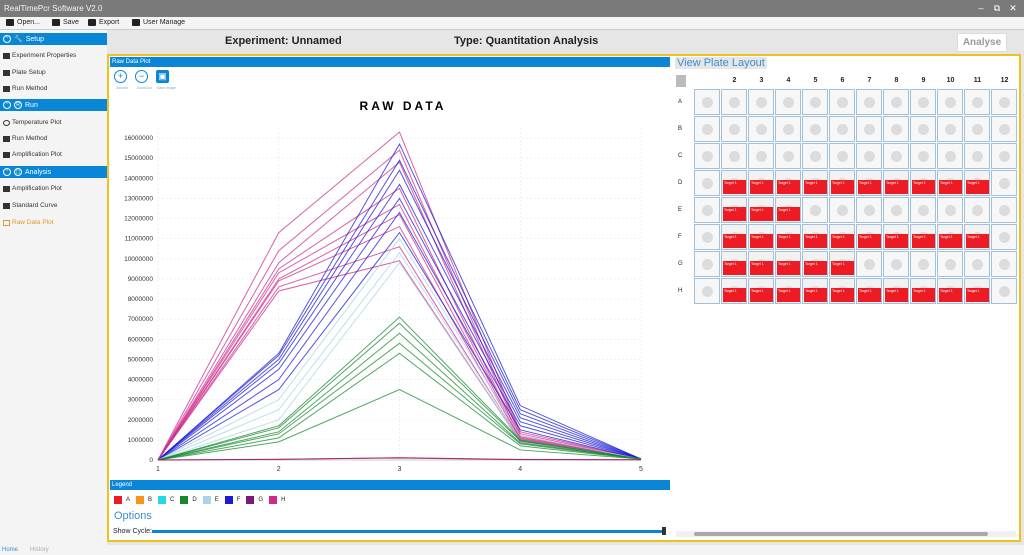 The image size is (1024, 555). I want to click on legend-item: E, so click(210, 499).